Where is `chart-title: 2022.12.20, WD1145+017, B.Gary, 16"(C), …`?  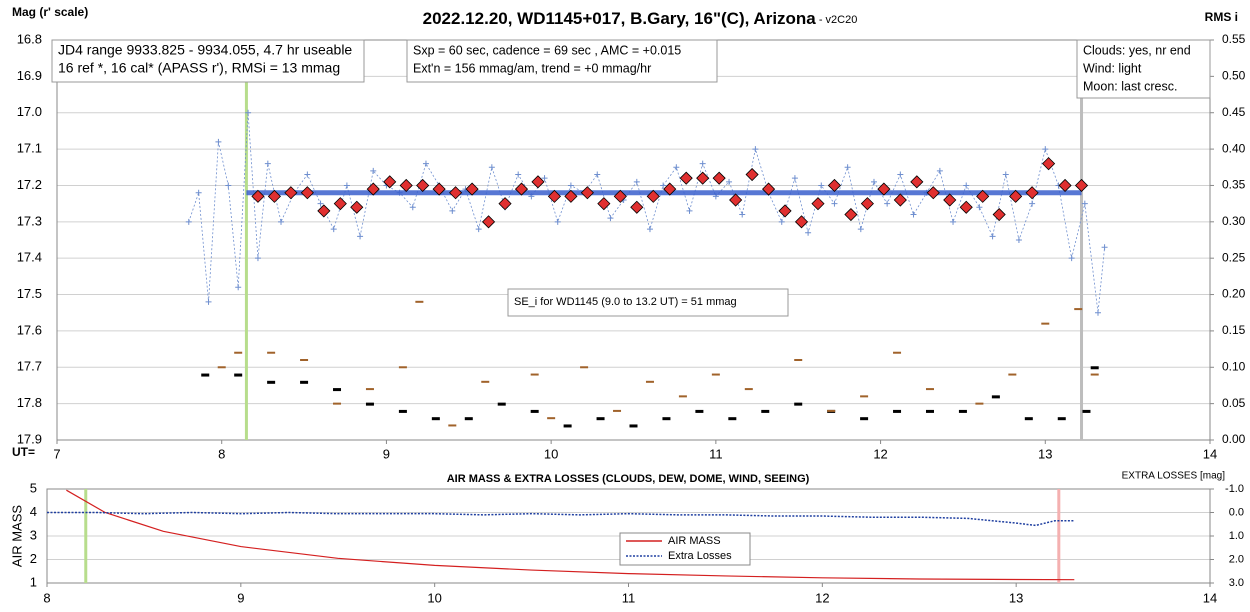 chart-title: 2022.12.20, WD1145+017, B.Gary, 16"(C), … is located at coordinates (640, 18).